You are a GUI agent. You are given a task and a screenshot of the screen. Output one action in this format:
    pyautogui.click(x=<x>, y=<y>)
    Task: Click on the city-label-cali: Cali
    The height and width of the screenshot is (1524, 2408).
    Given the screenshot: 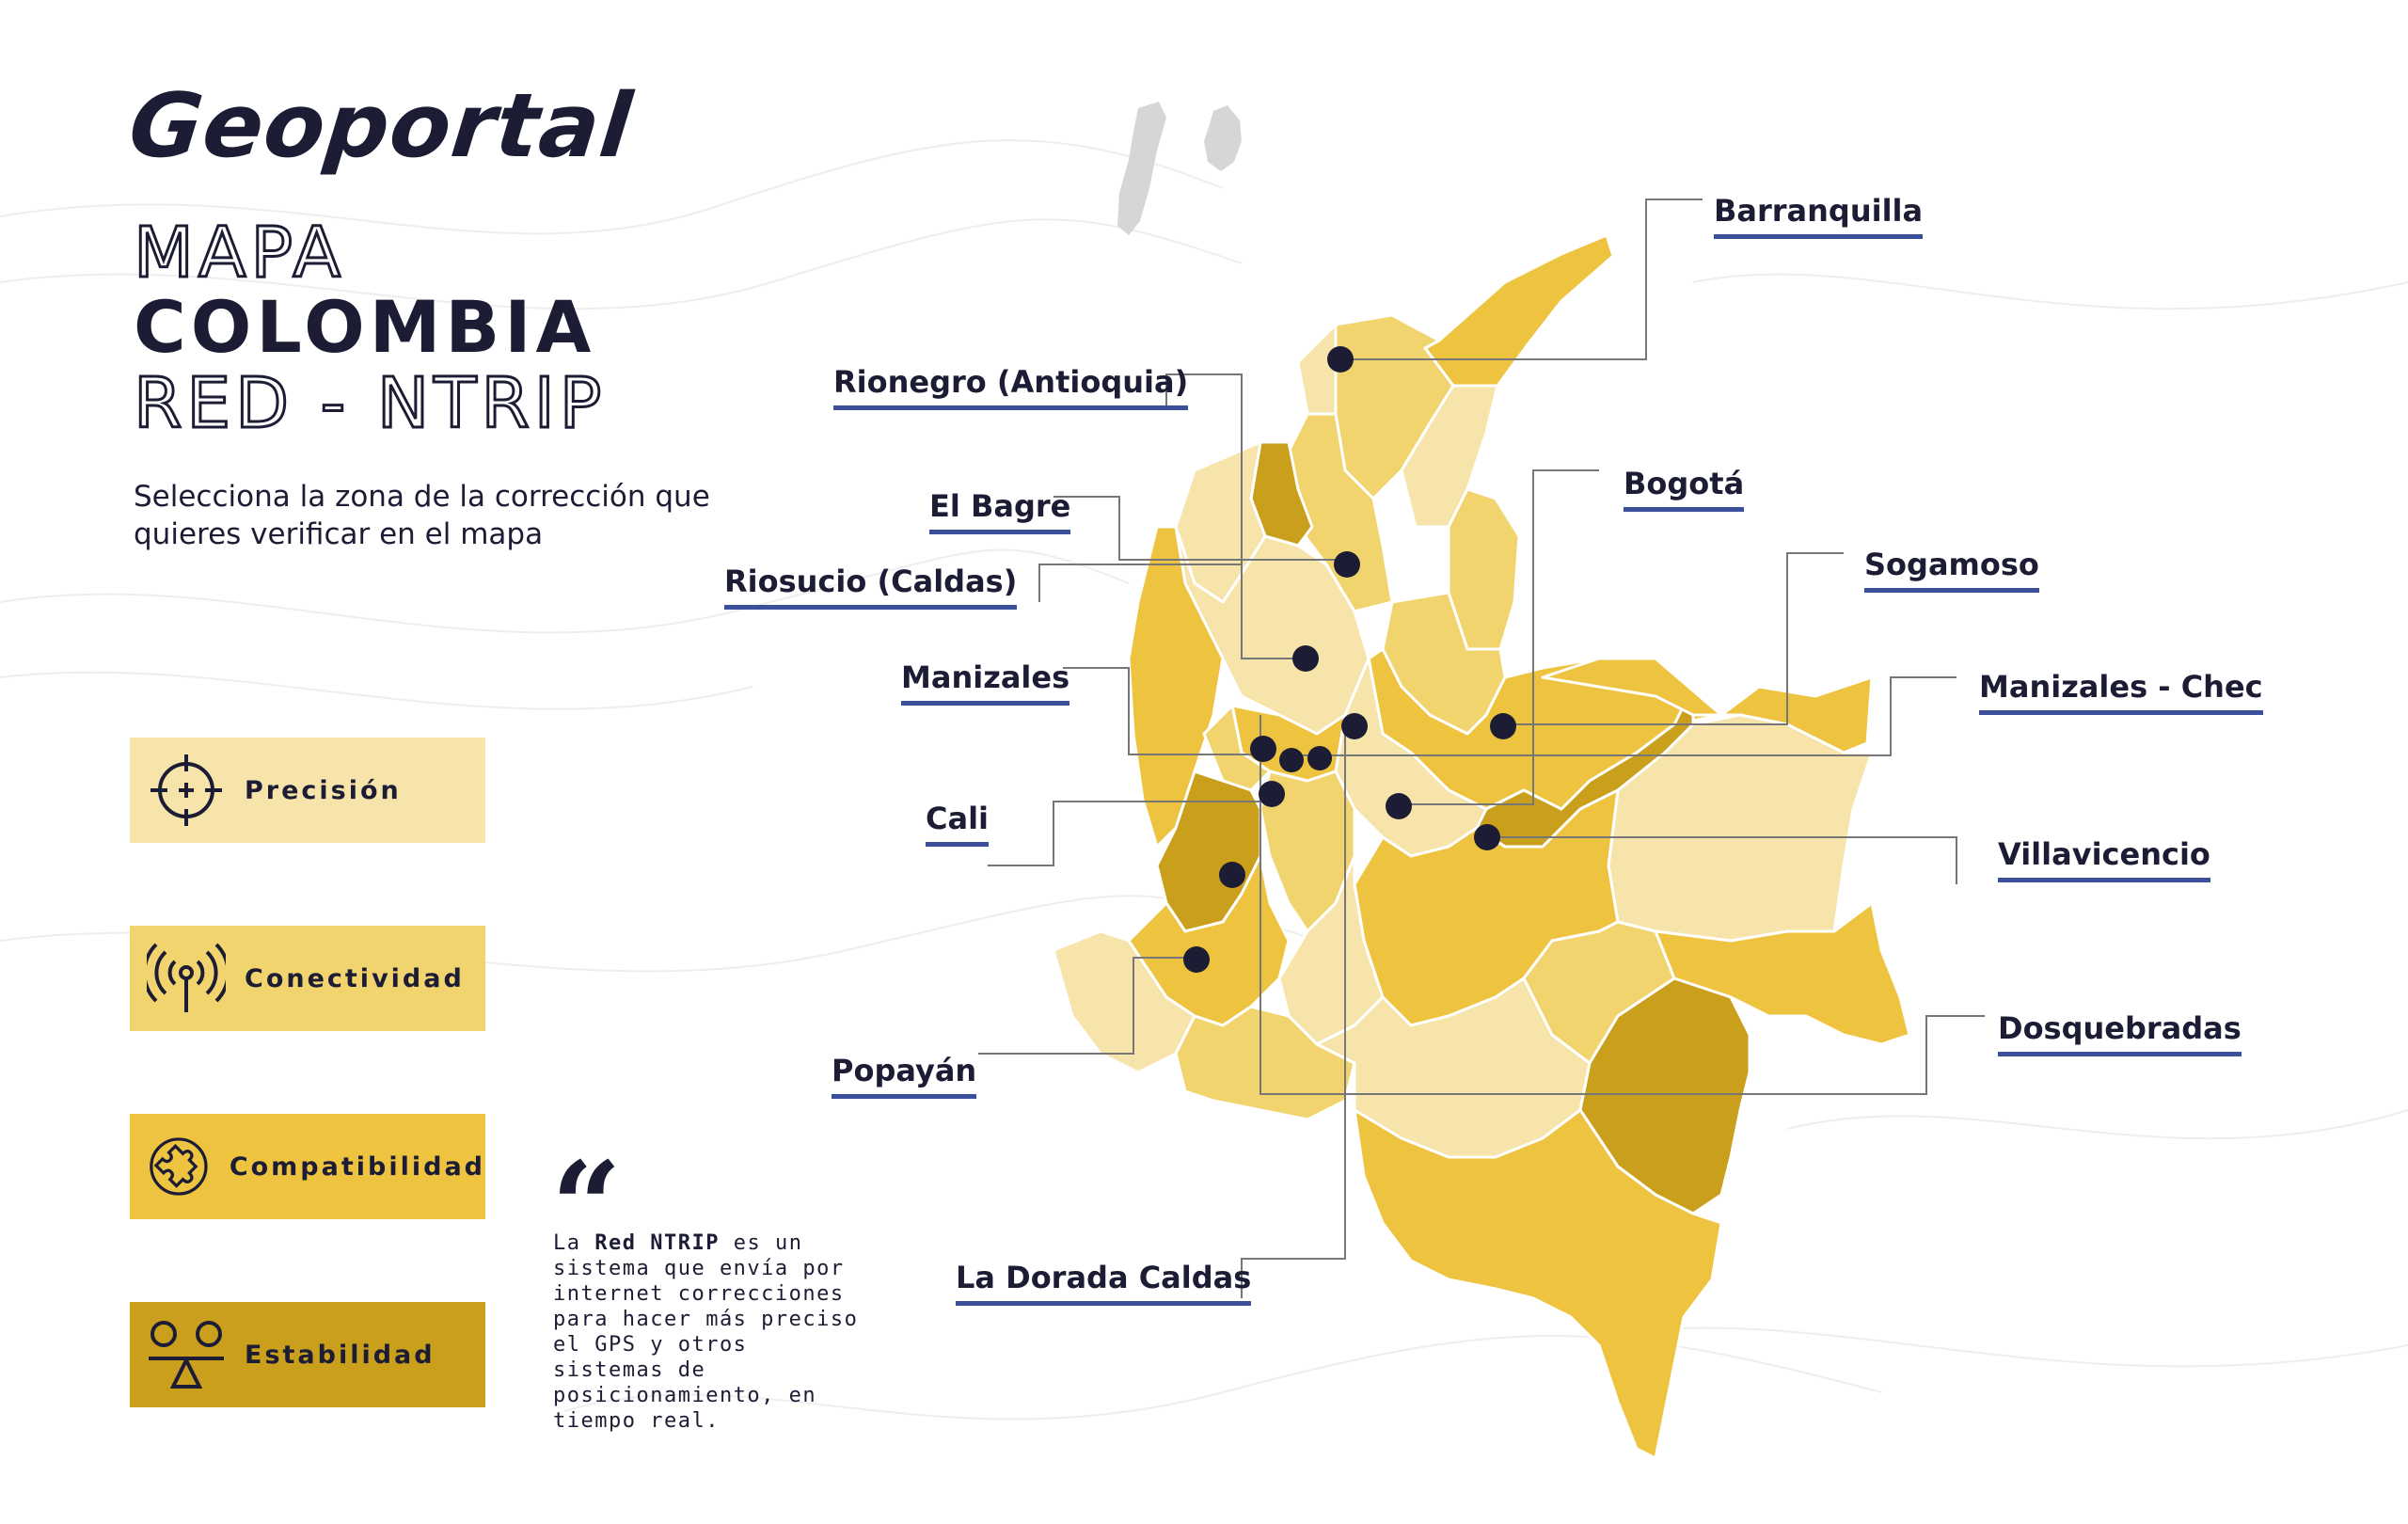 What is the action you would take?
    pyautogui.click(x=958, y=825)
    